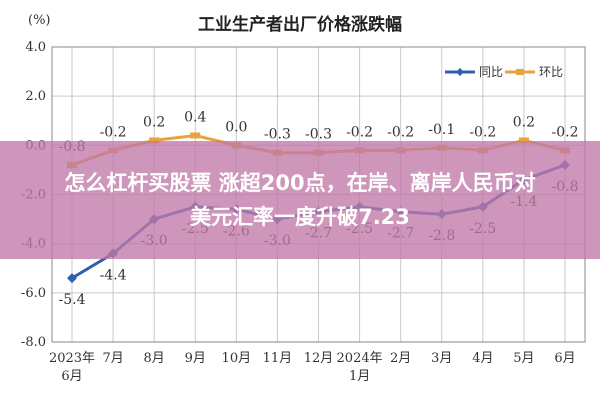 The width and height of the screenshot is (600, 400). Describe the element at coordinates (237, 358) in the screenshot. I see `x-tick-label: 10月` at that location.